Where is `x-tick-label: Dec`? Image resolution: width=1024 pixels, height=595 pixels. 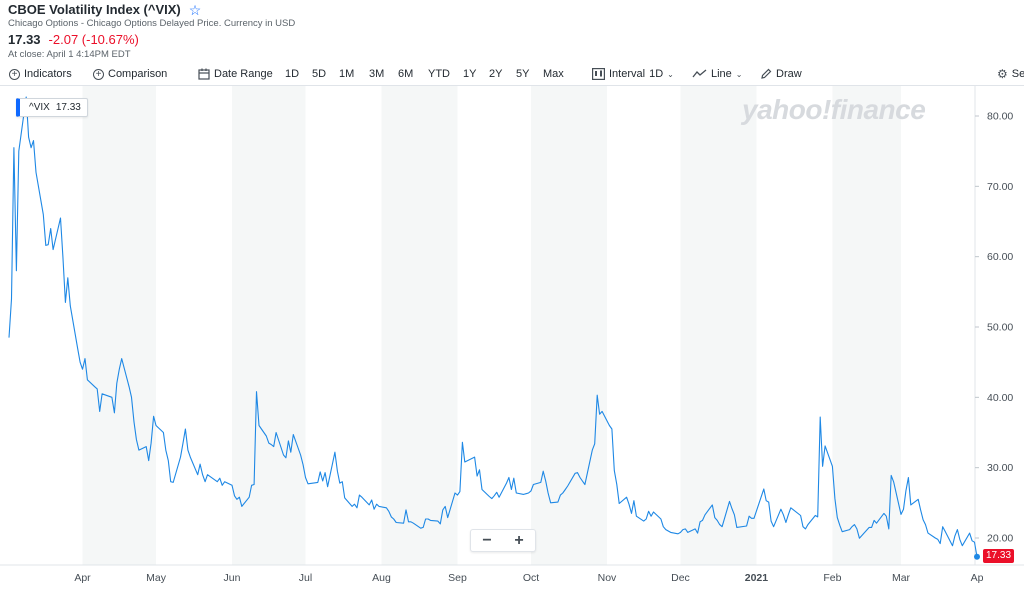
x-tick-label: Dec is located at coordinates (680, 578).